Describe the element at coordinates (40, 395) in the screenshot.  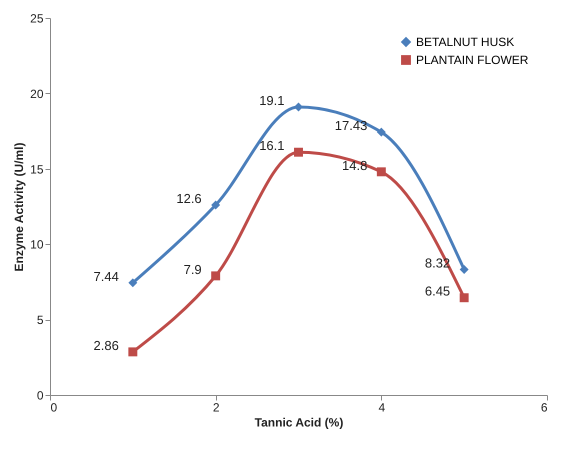
I see `y-tick-label: 0` at that location.